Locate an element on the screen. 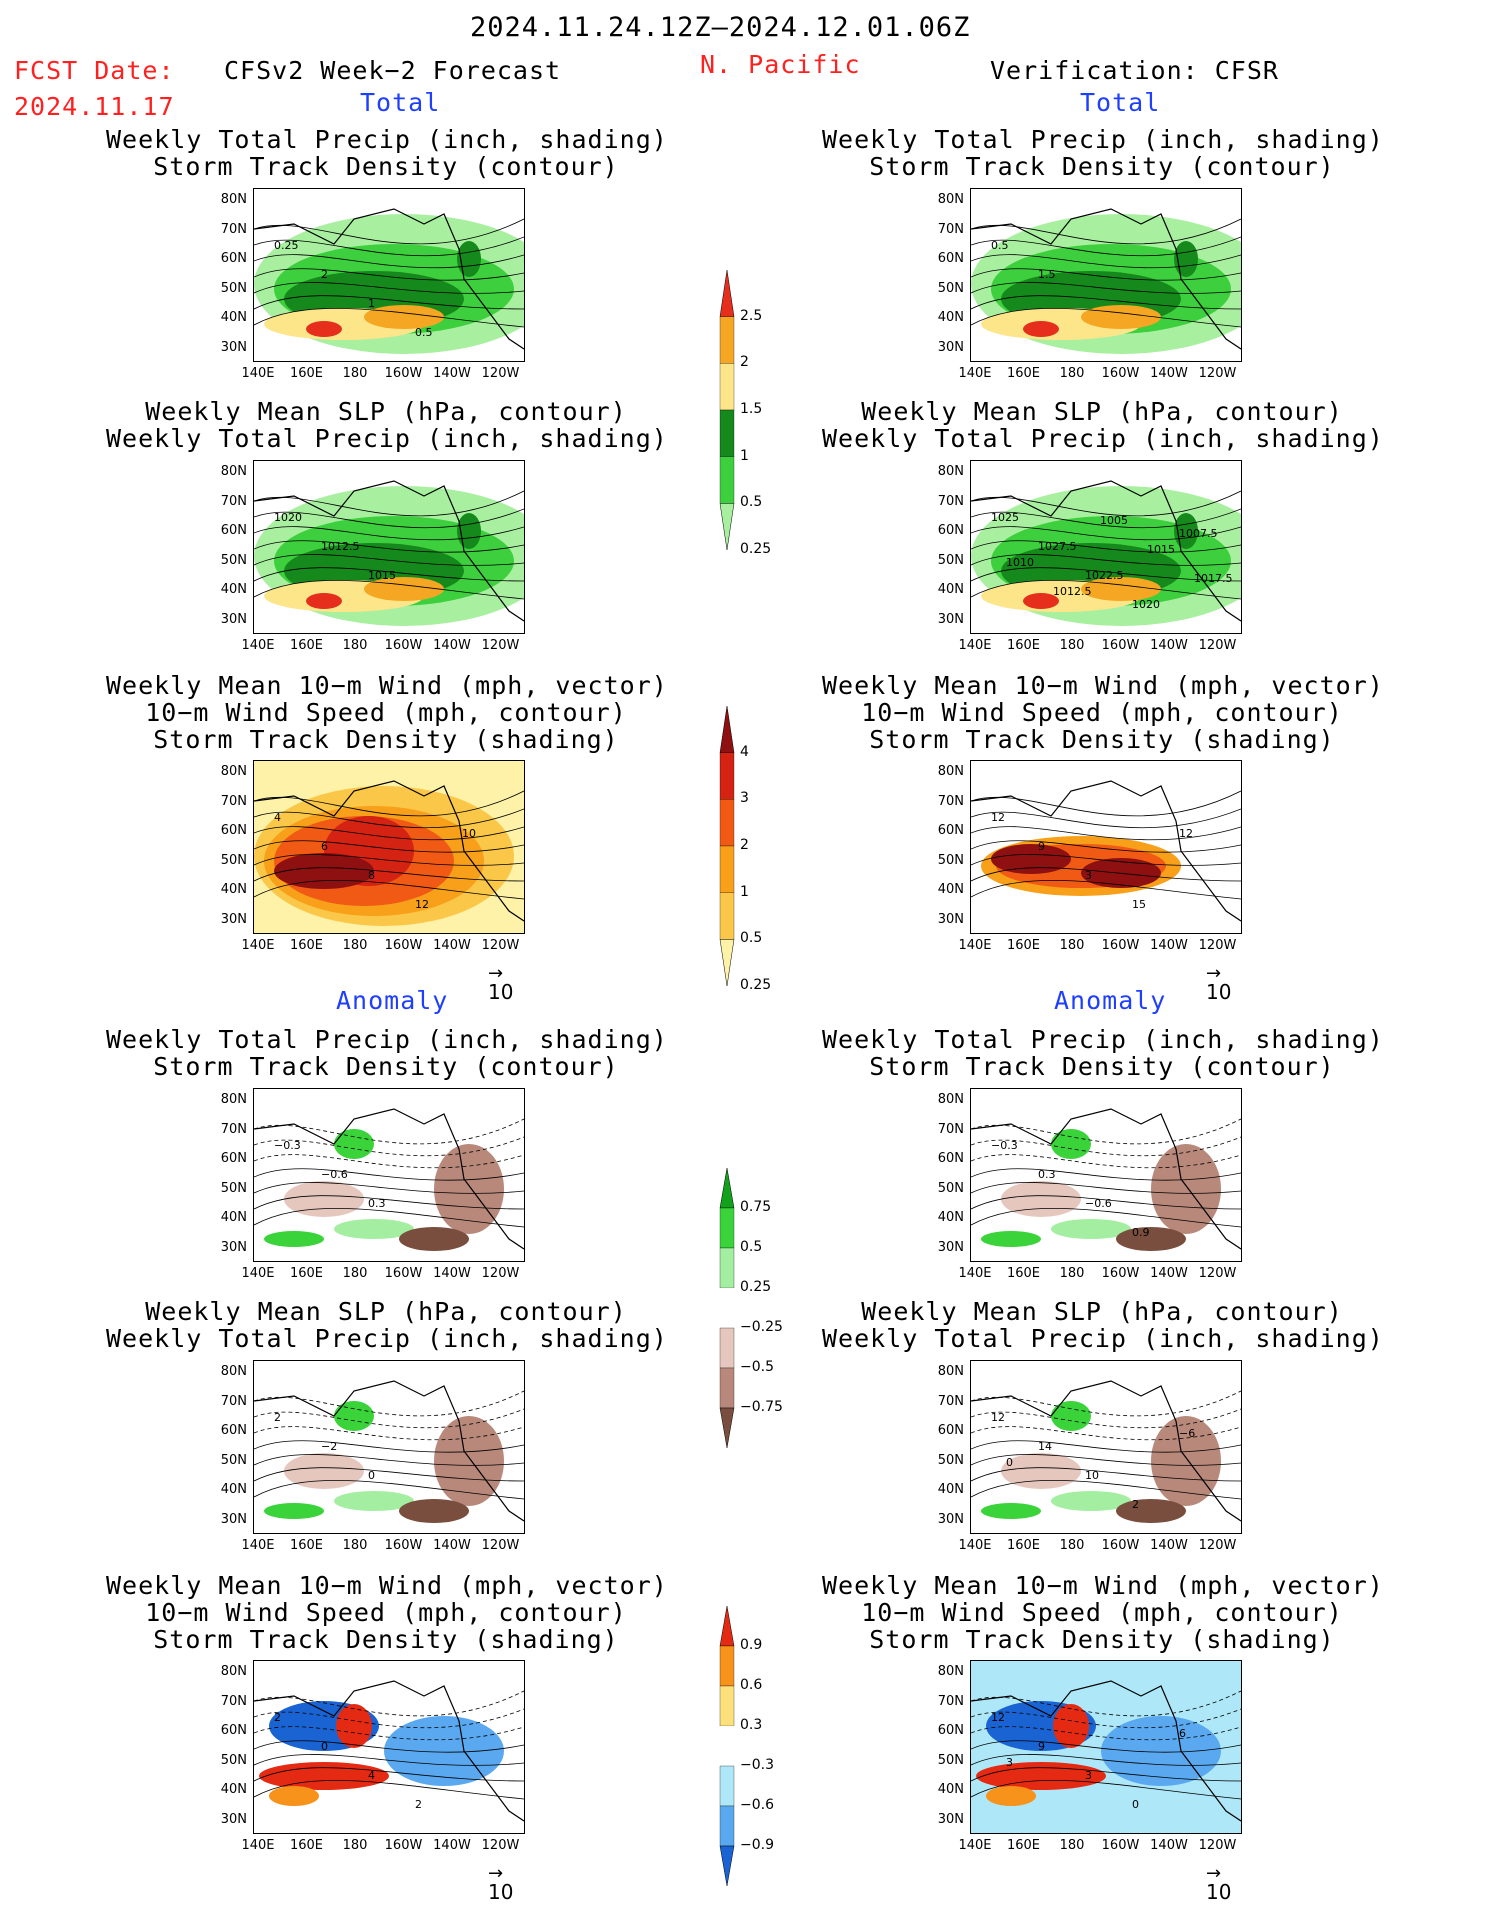 This screenshot has height=1925, width=1487. contour-label: 1022.5 is located at coordinates (1104, 575).